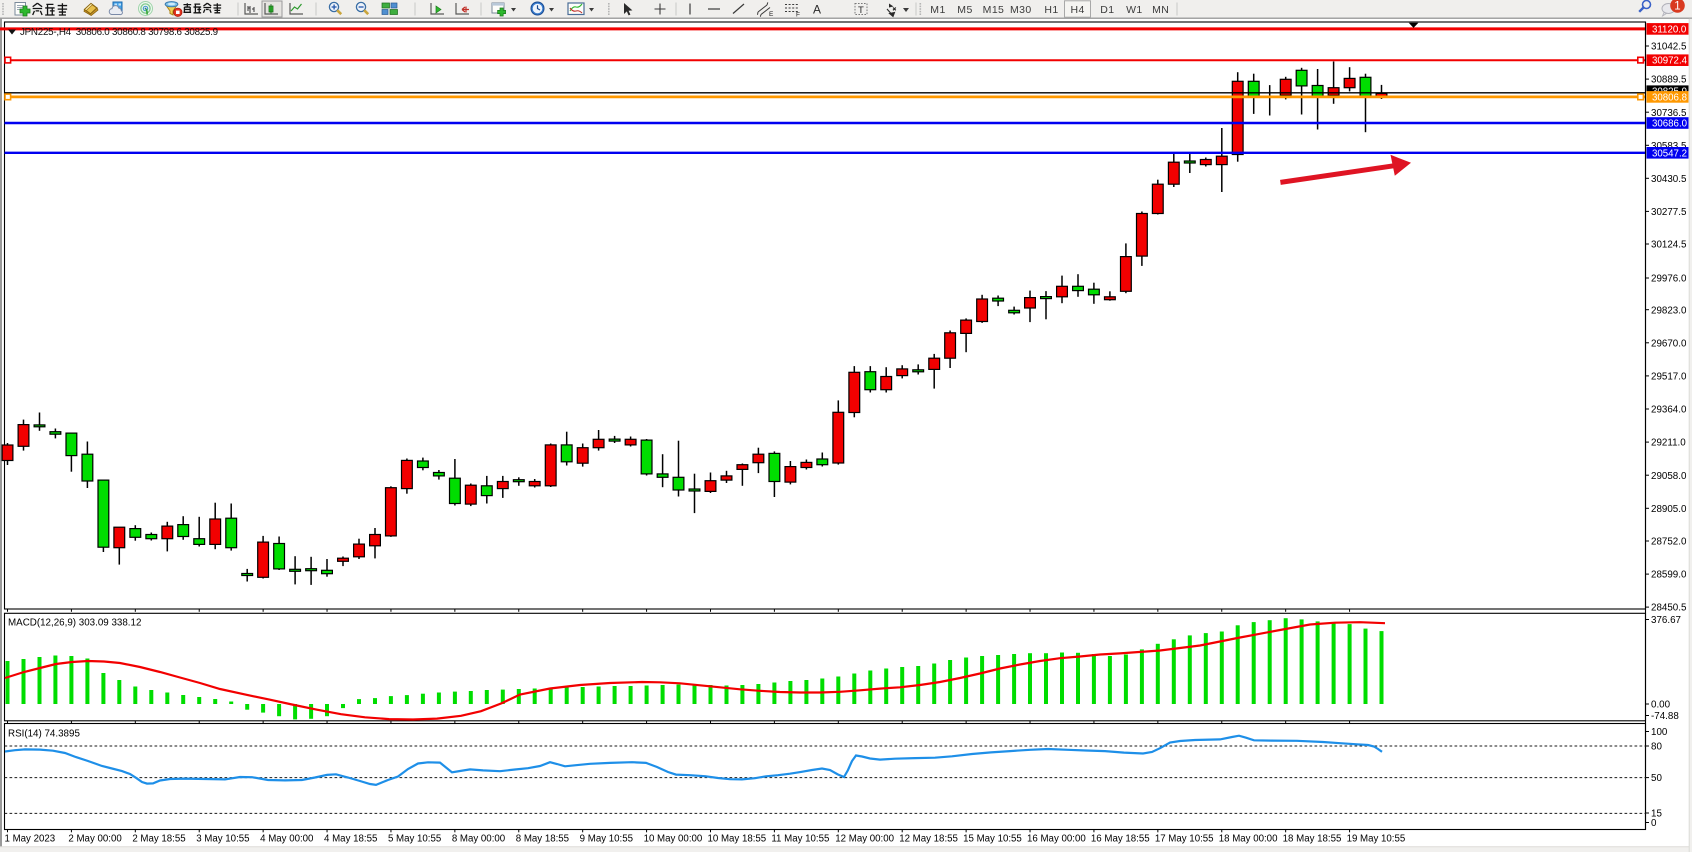 The height and width of the screenshot is (852, 1692). I want to click on svg-text: 30277.5, so click(1669, 212).